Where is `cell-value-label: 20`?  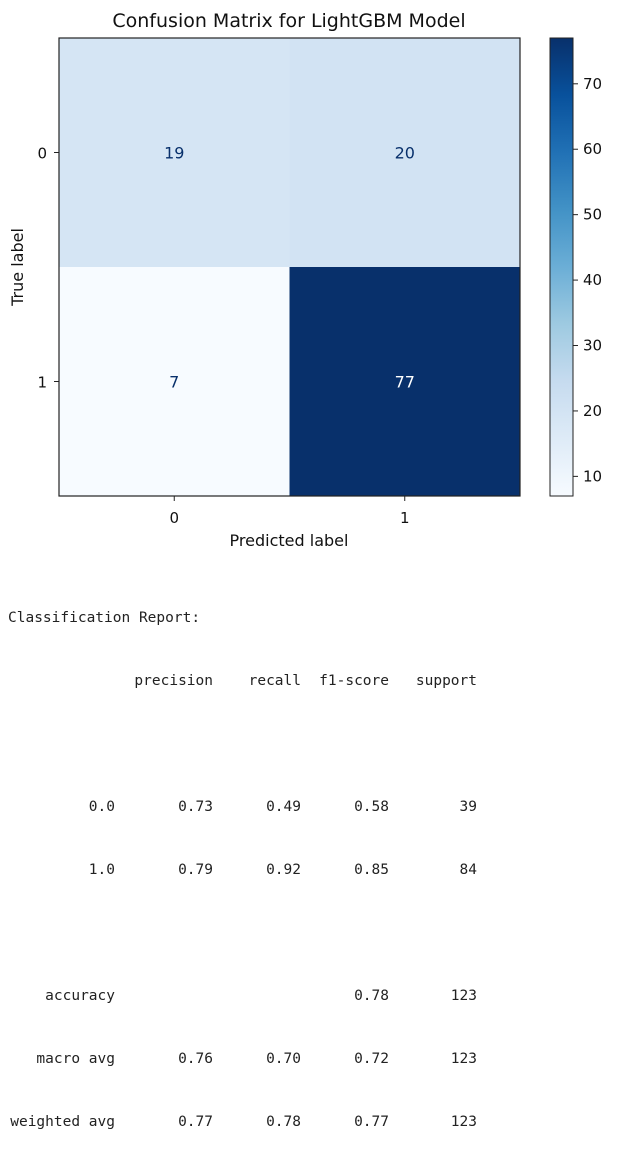
cell-value-label: 20 is located at coordinates (405, 153).